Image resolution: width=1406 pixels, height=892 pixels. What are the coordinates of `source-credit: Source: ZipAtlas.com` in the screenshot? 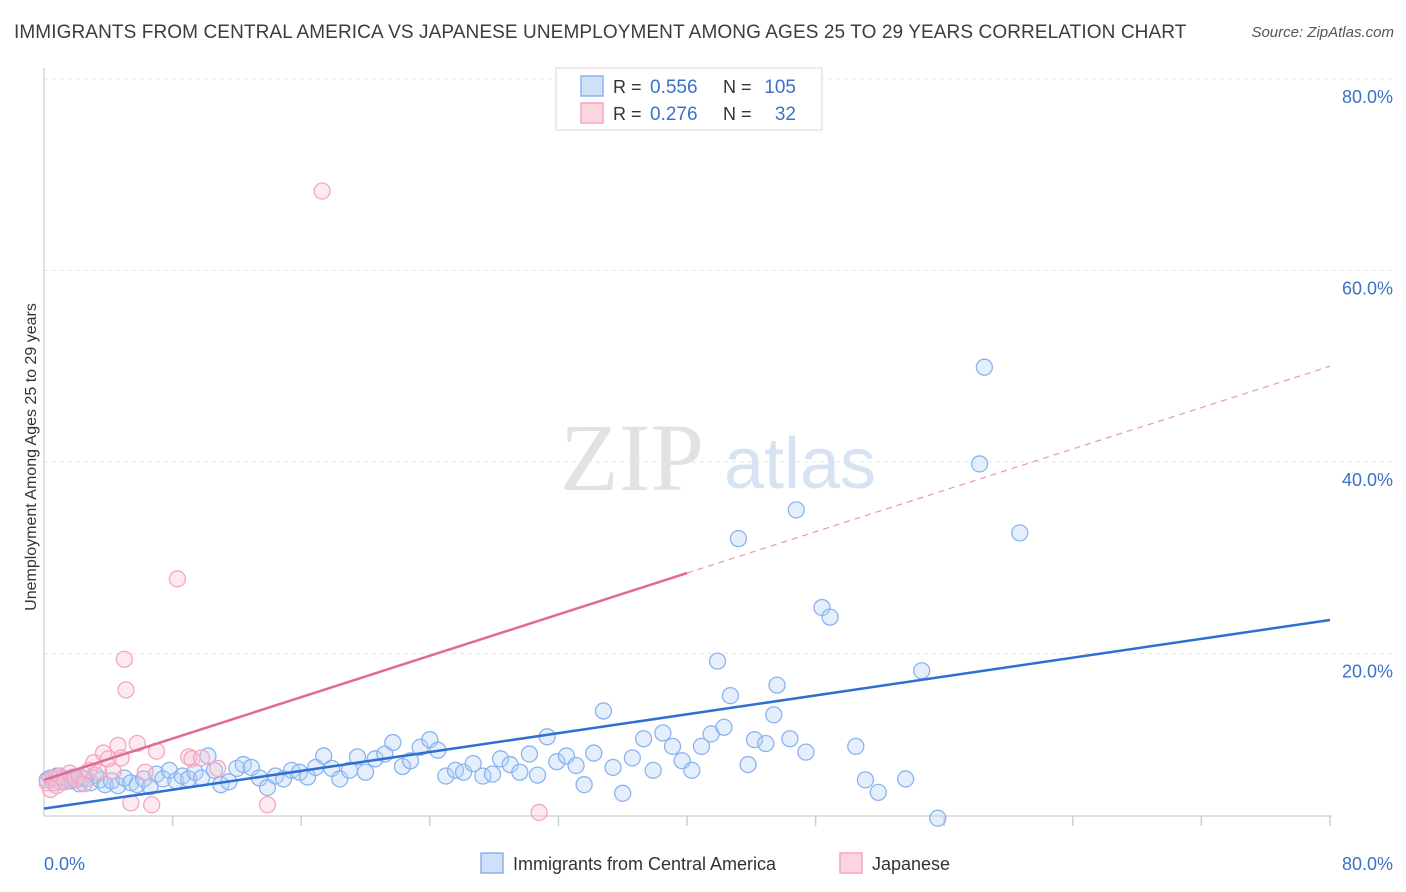 It's located at (1322, 32).